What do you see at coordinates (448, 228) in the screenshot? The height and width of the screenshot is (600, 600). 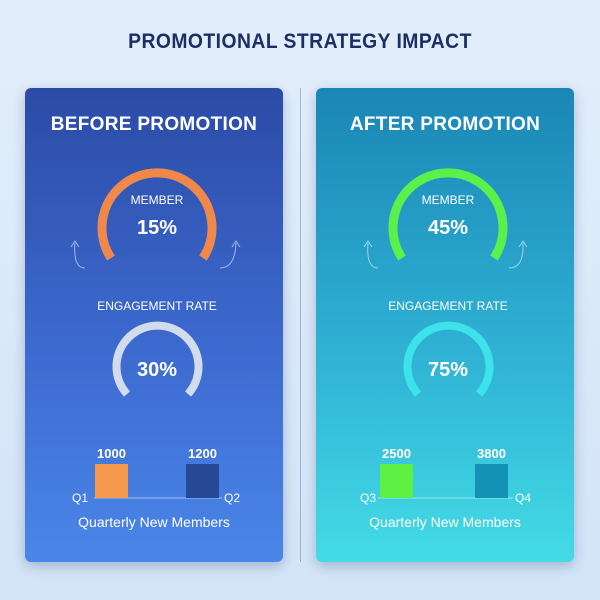 I see `member-value-after: 45%` at bounding box center [448, 228].